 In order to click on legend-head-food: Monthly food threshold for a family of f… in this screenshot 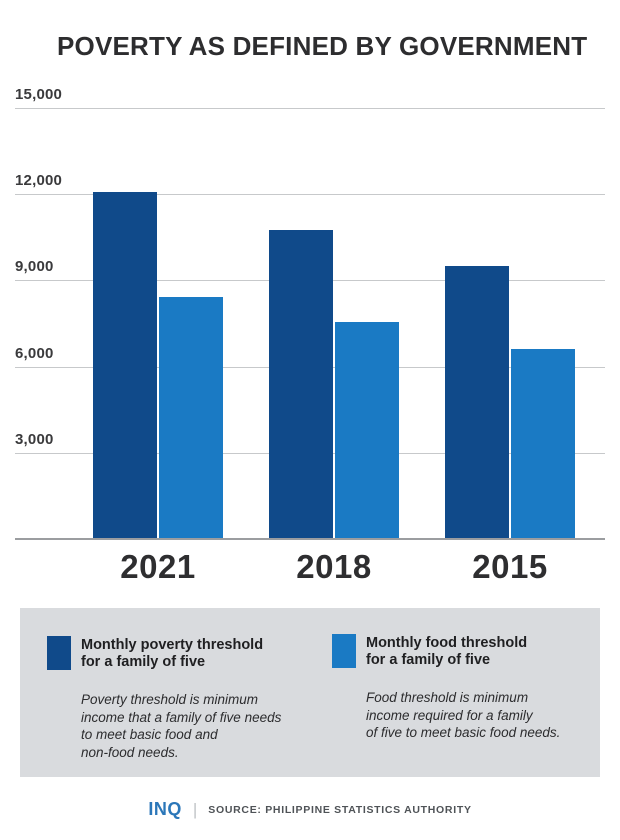, I will do `click(446, 651)`.